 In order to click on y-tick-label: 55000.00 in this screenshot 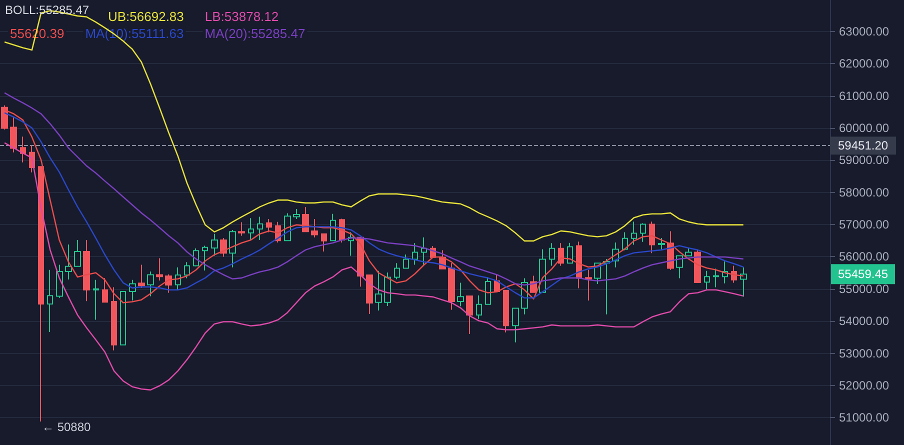, I will do `click(864, 289)`.